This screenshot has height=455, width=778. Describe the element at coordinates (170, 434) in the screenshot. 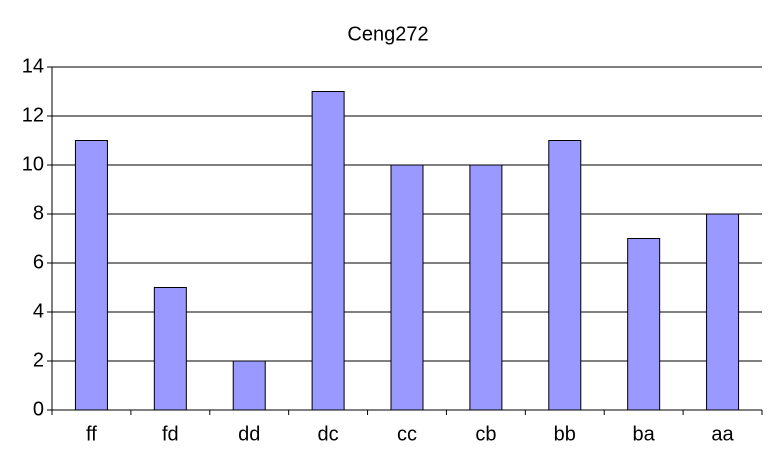

I see `x-tick-label: fd` at that location.